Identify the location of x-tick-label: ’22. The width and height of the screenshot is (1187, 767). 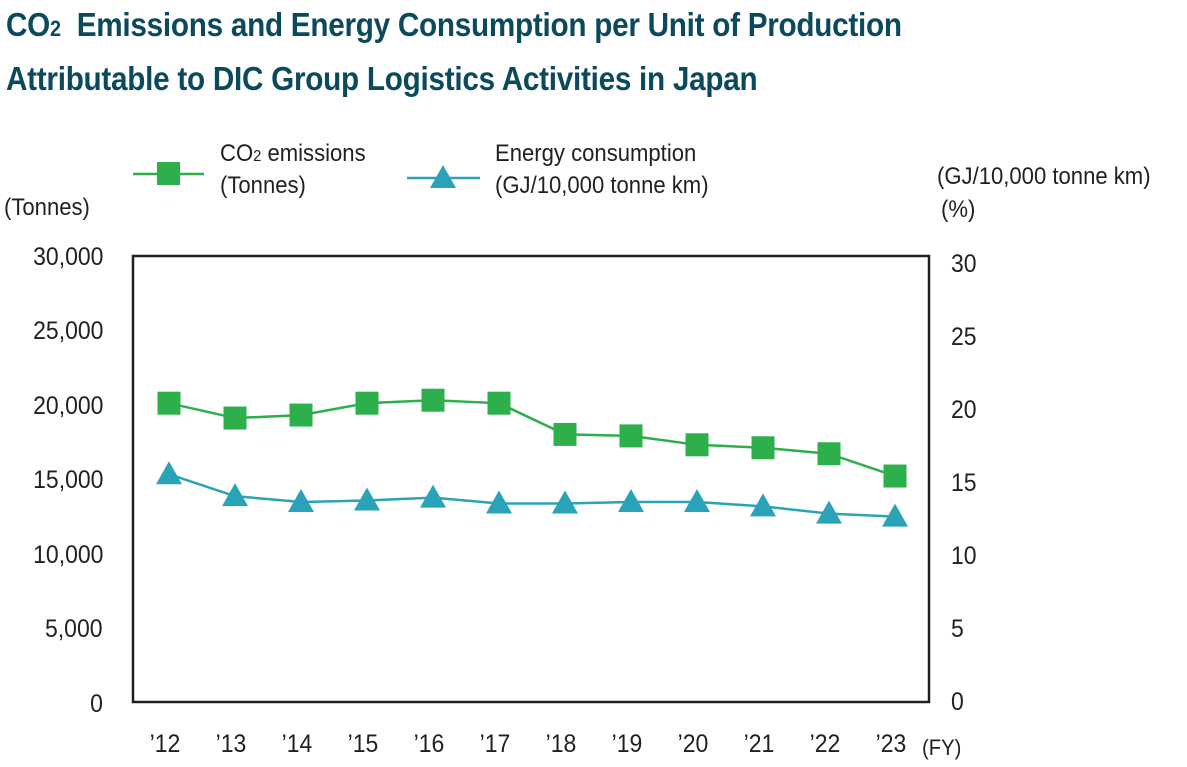
(825, 744).